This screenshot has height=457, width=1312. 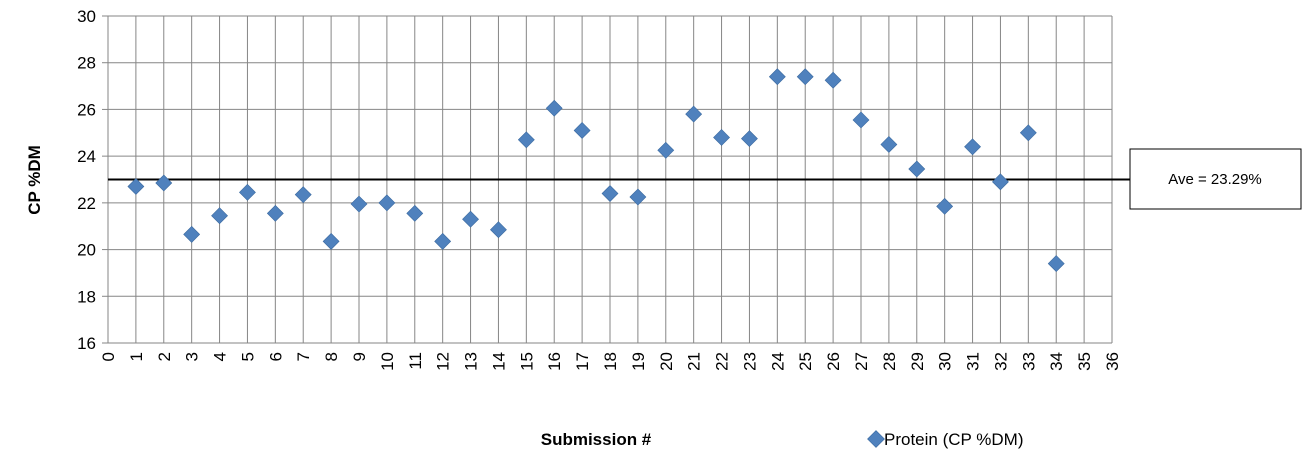 What do you see at coordinates (86, 180) in the screenshot?
I see `y-tick-labels: 16 18 20 22 24 26 28 30` at bounding box center [86, 180].